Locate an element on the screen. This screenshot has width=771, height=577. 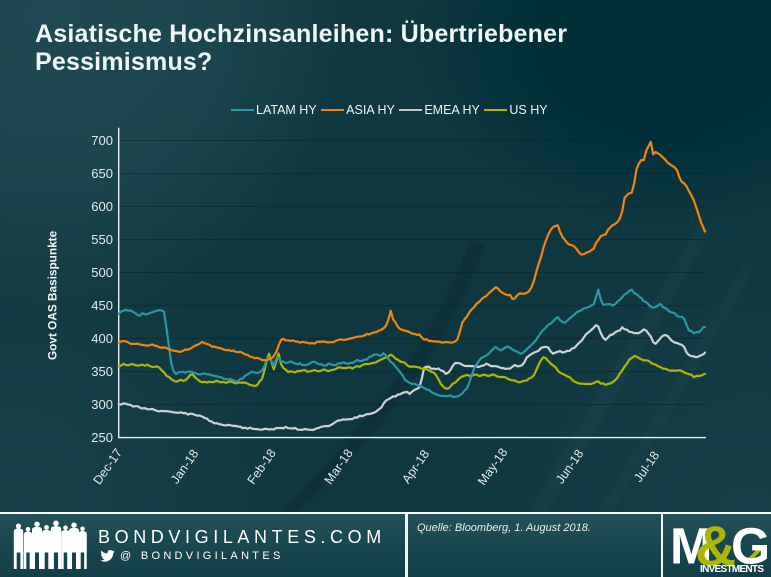
svg-text: Jan-18 is located at coordinates (184, 466).